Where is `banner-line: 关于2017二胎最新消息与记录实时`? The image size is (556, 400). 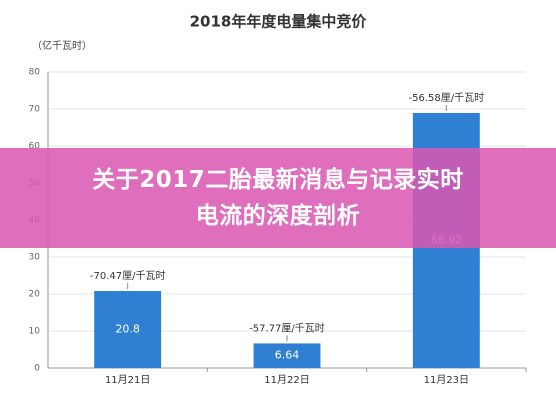 banner-line: 关于2017二胎最新消息与记录实时 is located at coordinates (278, 180).